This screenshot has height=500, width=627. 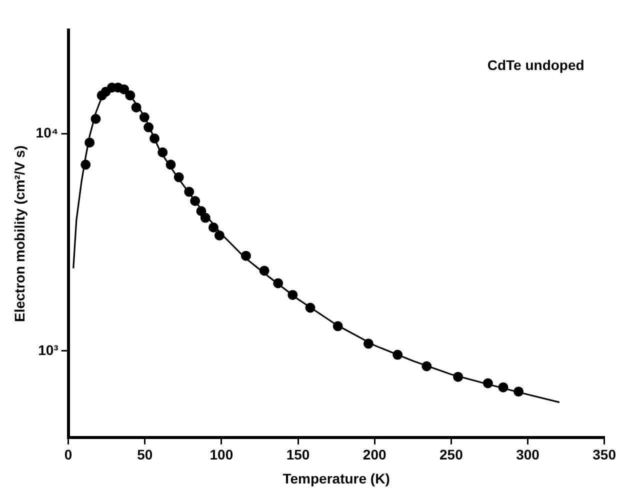 What do you see at coordinates (451, 454) in the screenshot?
I see `x-tick-label: 250` at bounding box center [451, 454].